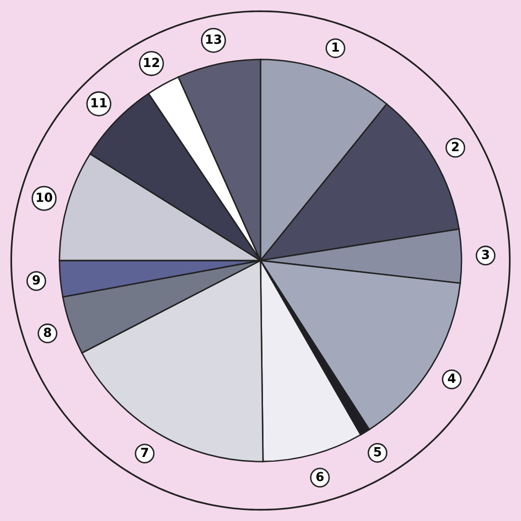 The height and width of the screenshot is (521, 521). I want to click on slice-label: 13, so click(214, 39).